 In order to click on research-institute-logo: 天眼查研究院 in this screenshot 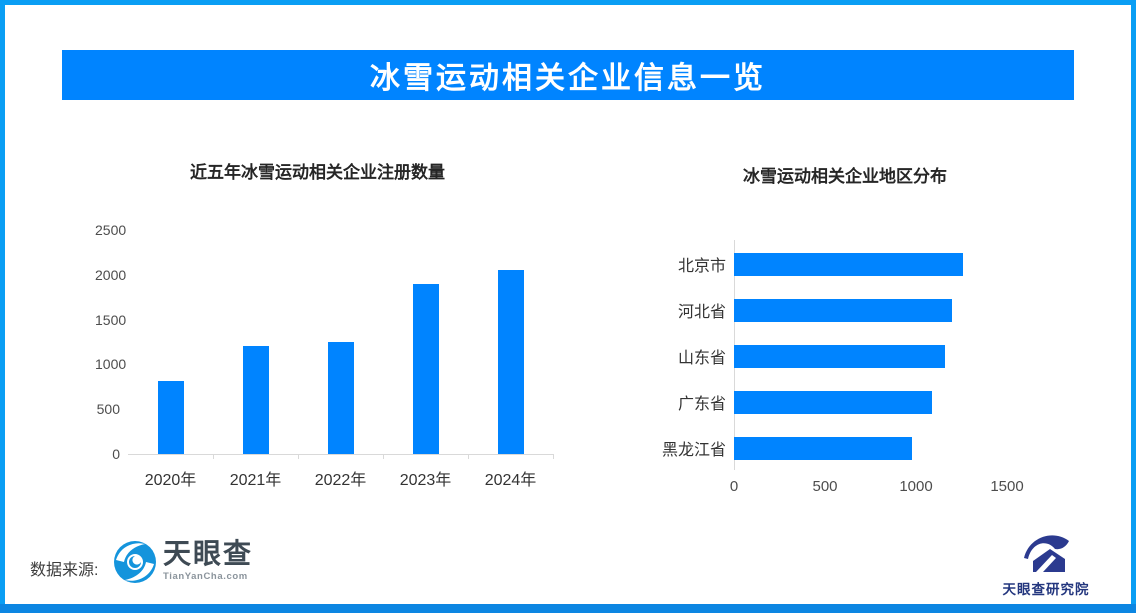, I will do `click(1046, 564)`.